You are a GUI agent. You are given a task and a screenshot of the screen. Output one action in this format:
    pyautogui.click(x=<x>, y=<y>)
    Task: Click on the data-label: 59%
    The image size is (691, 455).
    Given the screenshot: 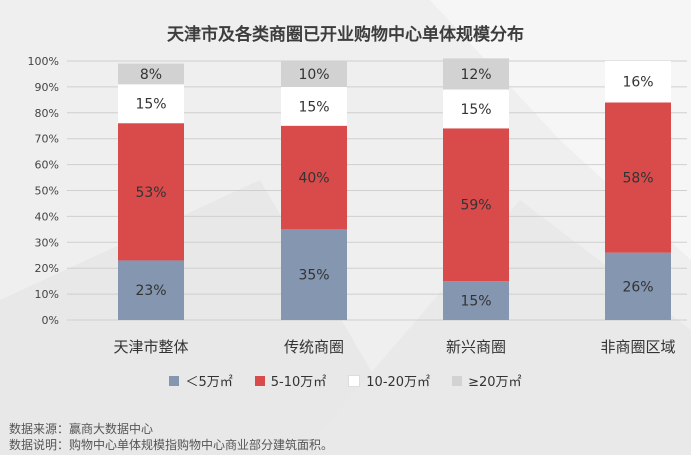 What is the action you would take?
    pyautogui.click(x=475, y=206)
    